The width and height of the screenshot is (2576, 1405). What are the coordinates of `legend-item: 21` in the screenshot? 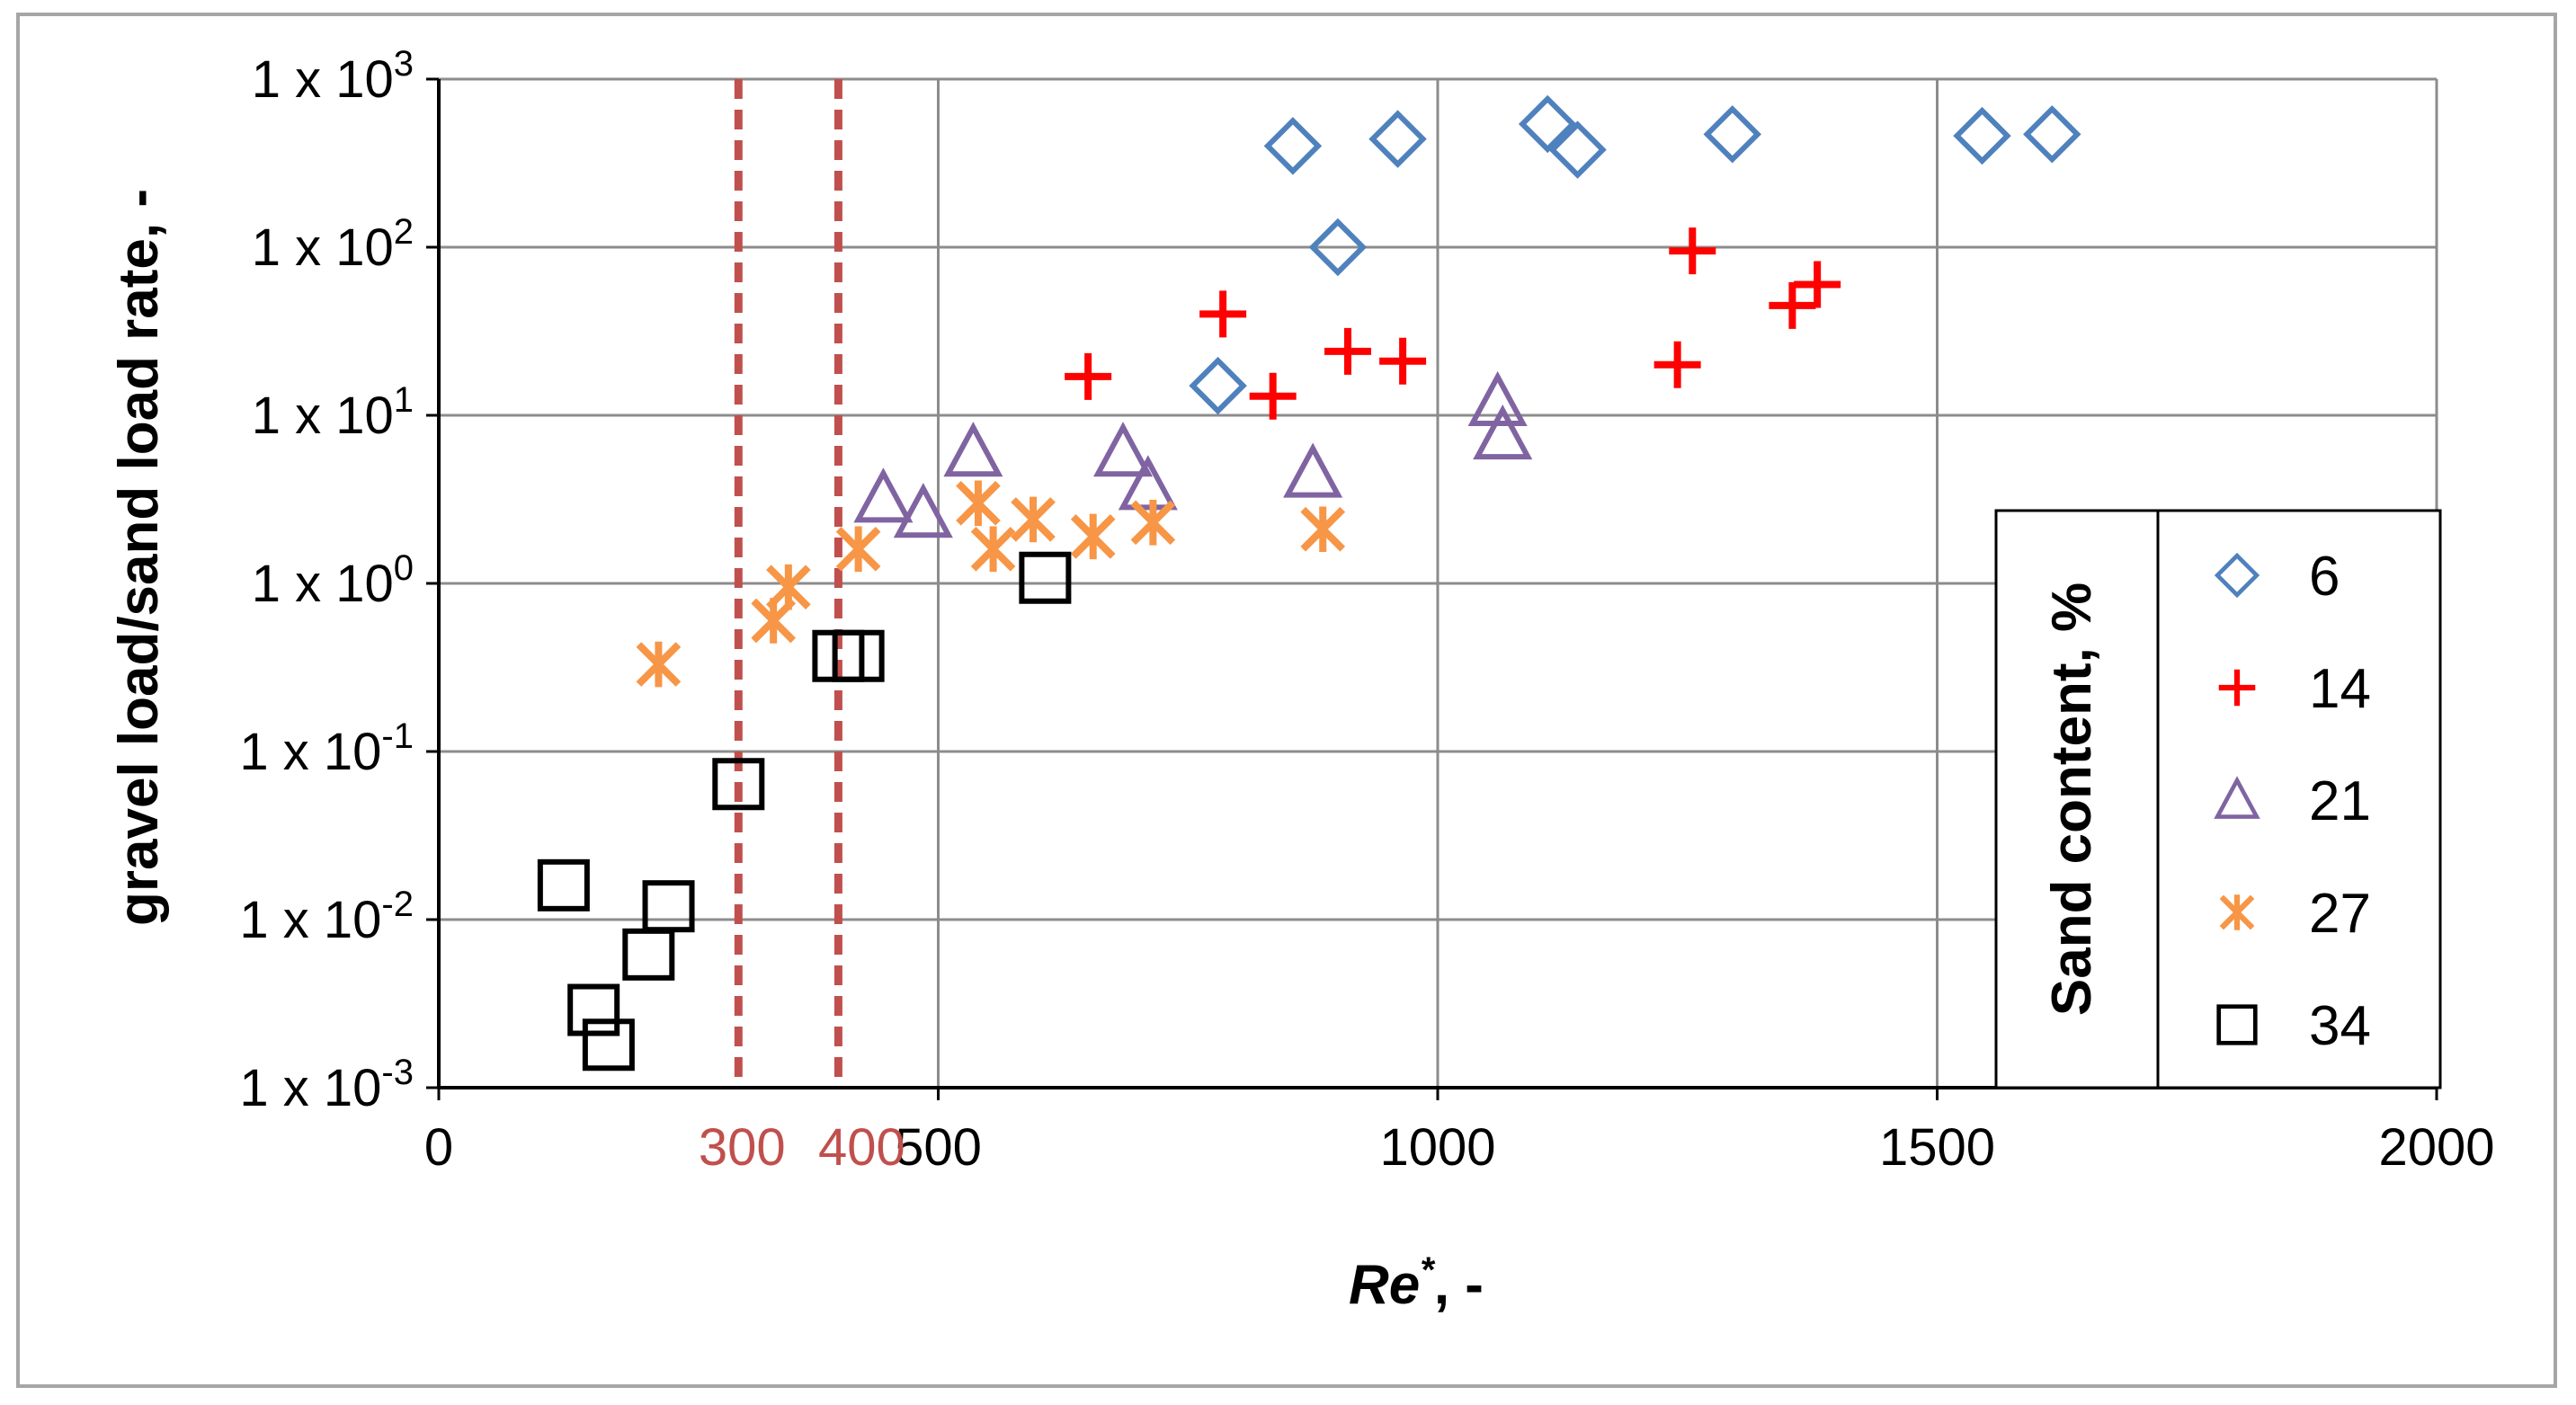 It's located at (2292, 801).